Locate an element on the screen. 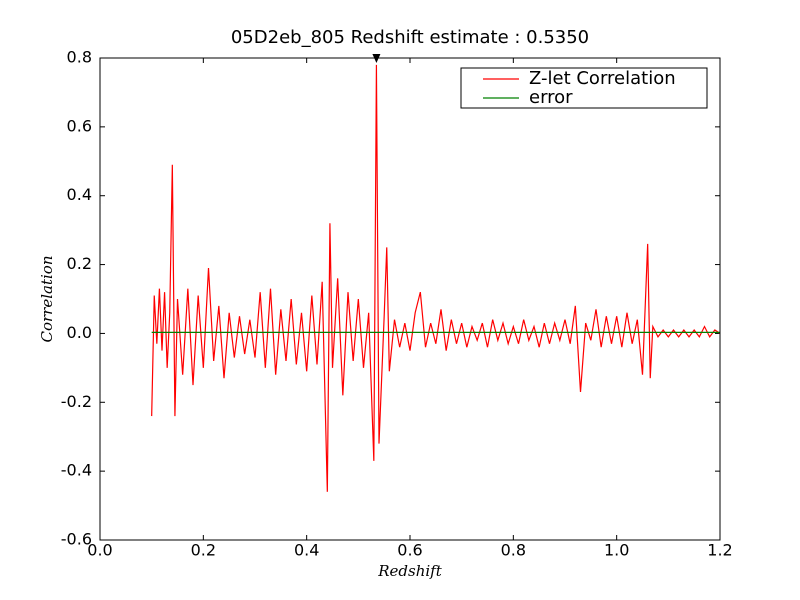  y-axis-label: Correlation is located at coordinates (47, 299).